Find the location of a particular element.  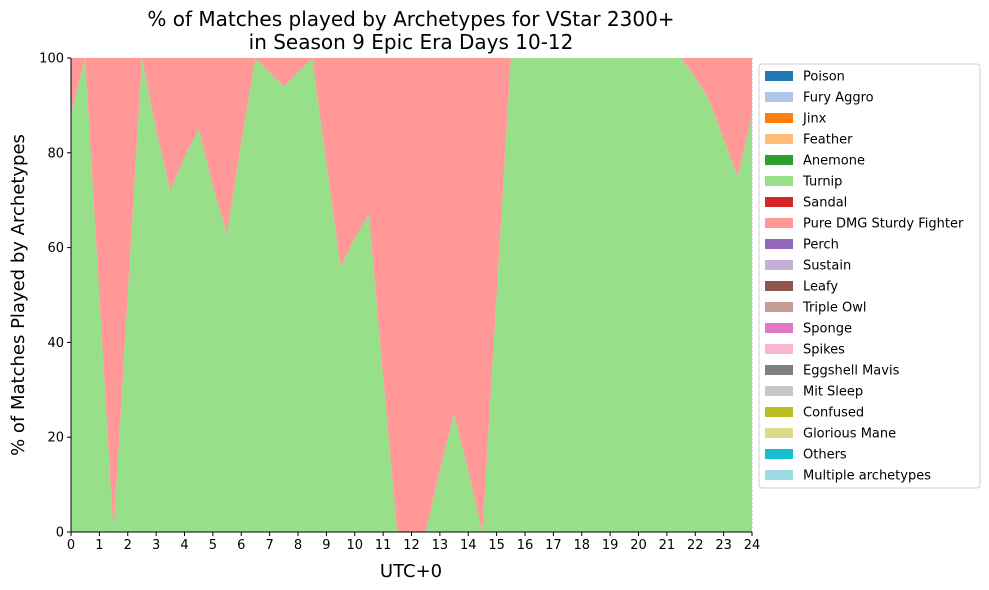

x-tick-label-0: 0 is located at coordinates (71, 545).